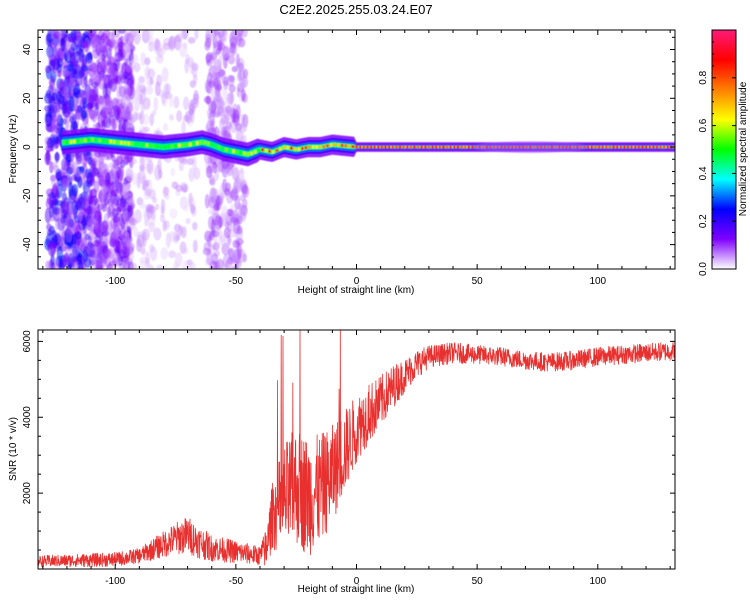 The height and width of the screenshot is (600, 750). Describe the element at coordinates (27, 341) in the screenshot. I see `snr-ytick-label: 6000` at that location.